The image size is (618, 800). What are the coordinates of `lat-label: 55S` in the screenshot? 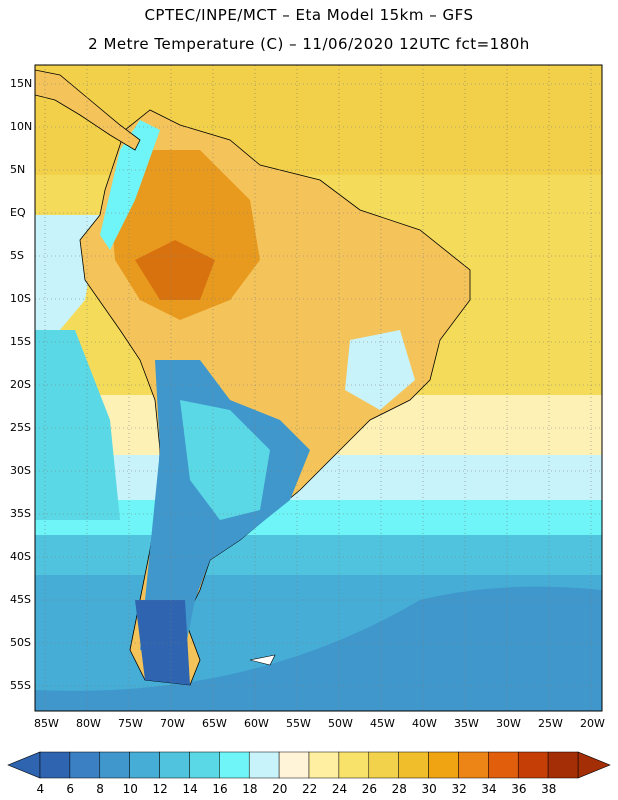 It's located at (20, 685).